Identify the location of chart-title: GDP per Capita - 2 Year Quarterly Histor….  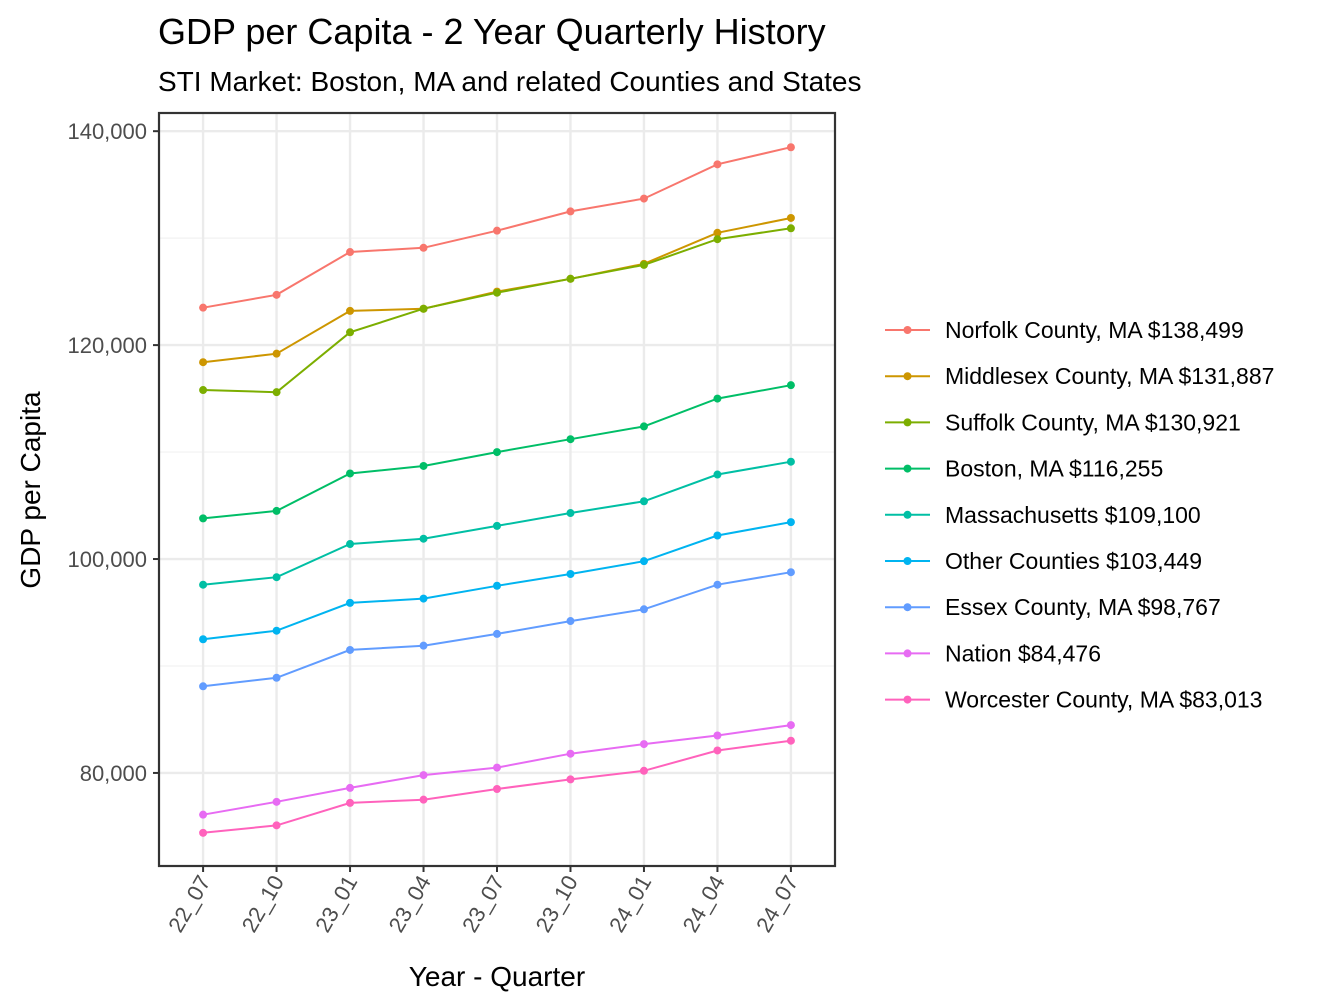
(492, 31).